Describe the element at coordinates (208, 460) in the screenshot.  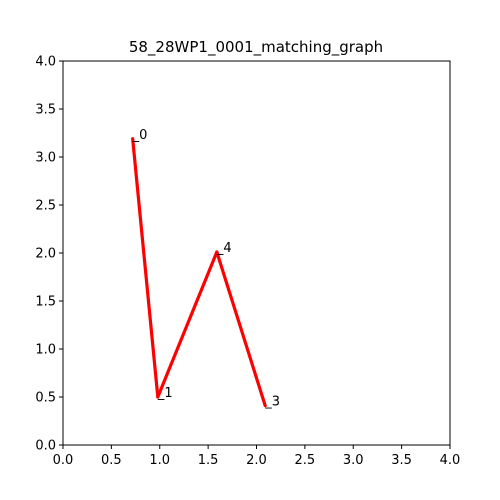
I see `x-tick-label: 1.5` at that location.